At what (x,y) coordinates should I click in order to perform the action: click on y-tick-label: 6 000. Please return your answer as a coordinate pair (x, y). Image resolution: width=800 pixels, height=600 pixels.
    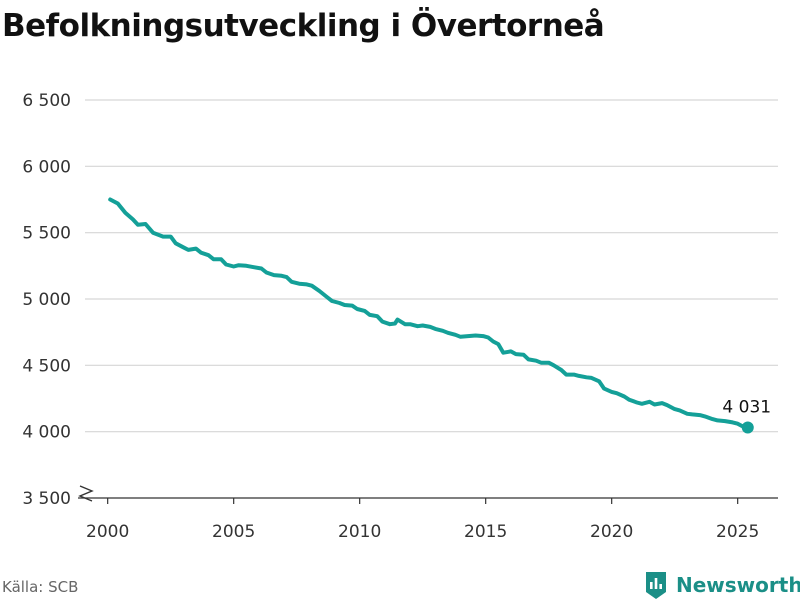
    Looking at the image, I should click on (46, 167).